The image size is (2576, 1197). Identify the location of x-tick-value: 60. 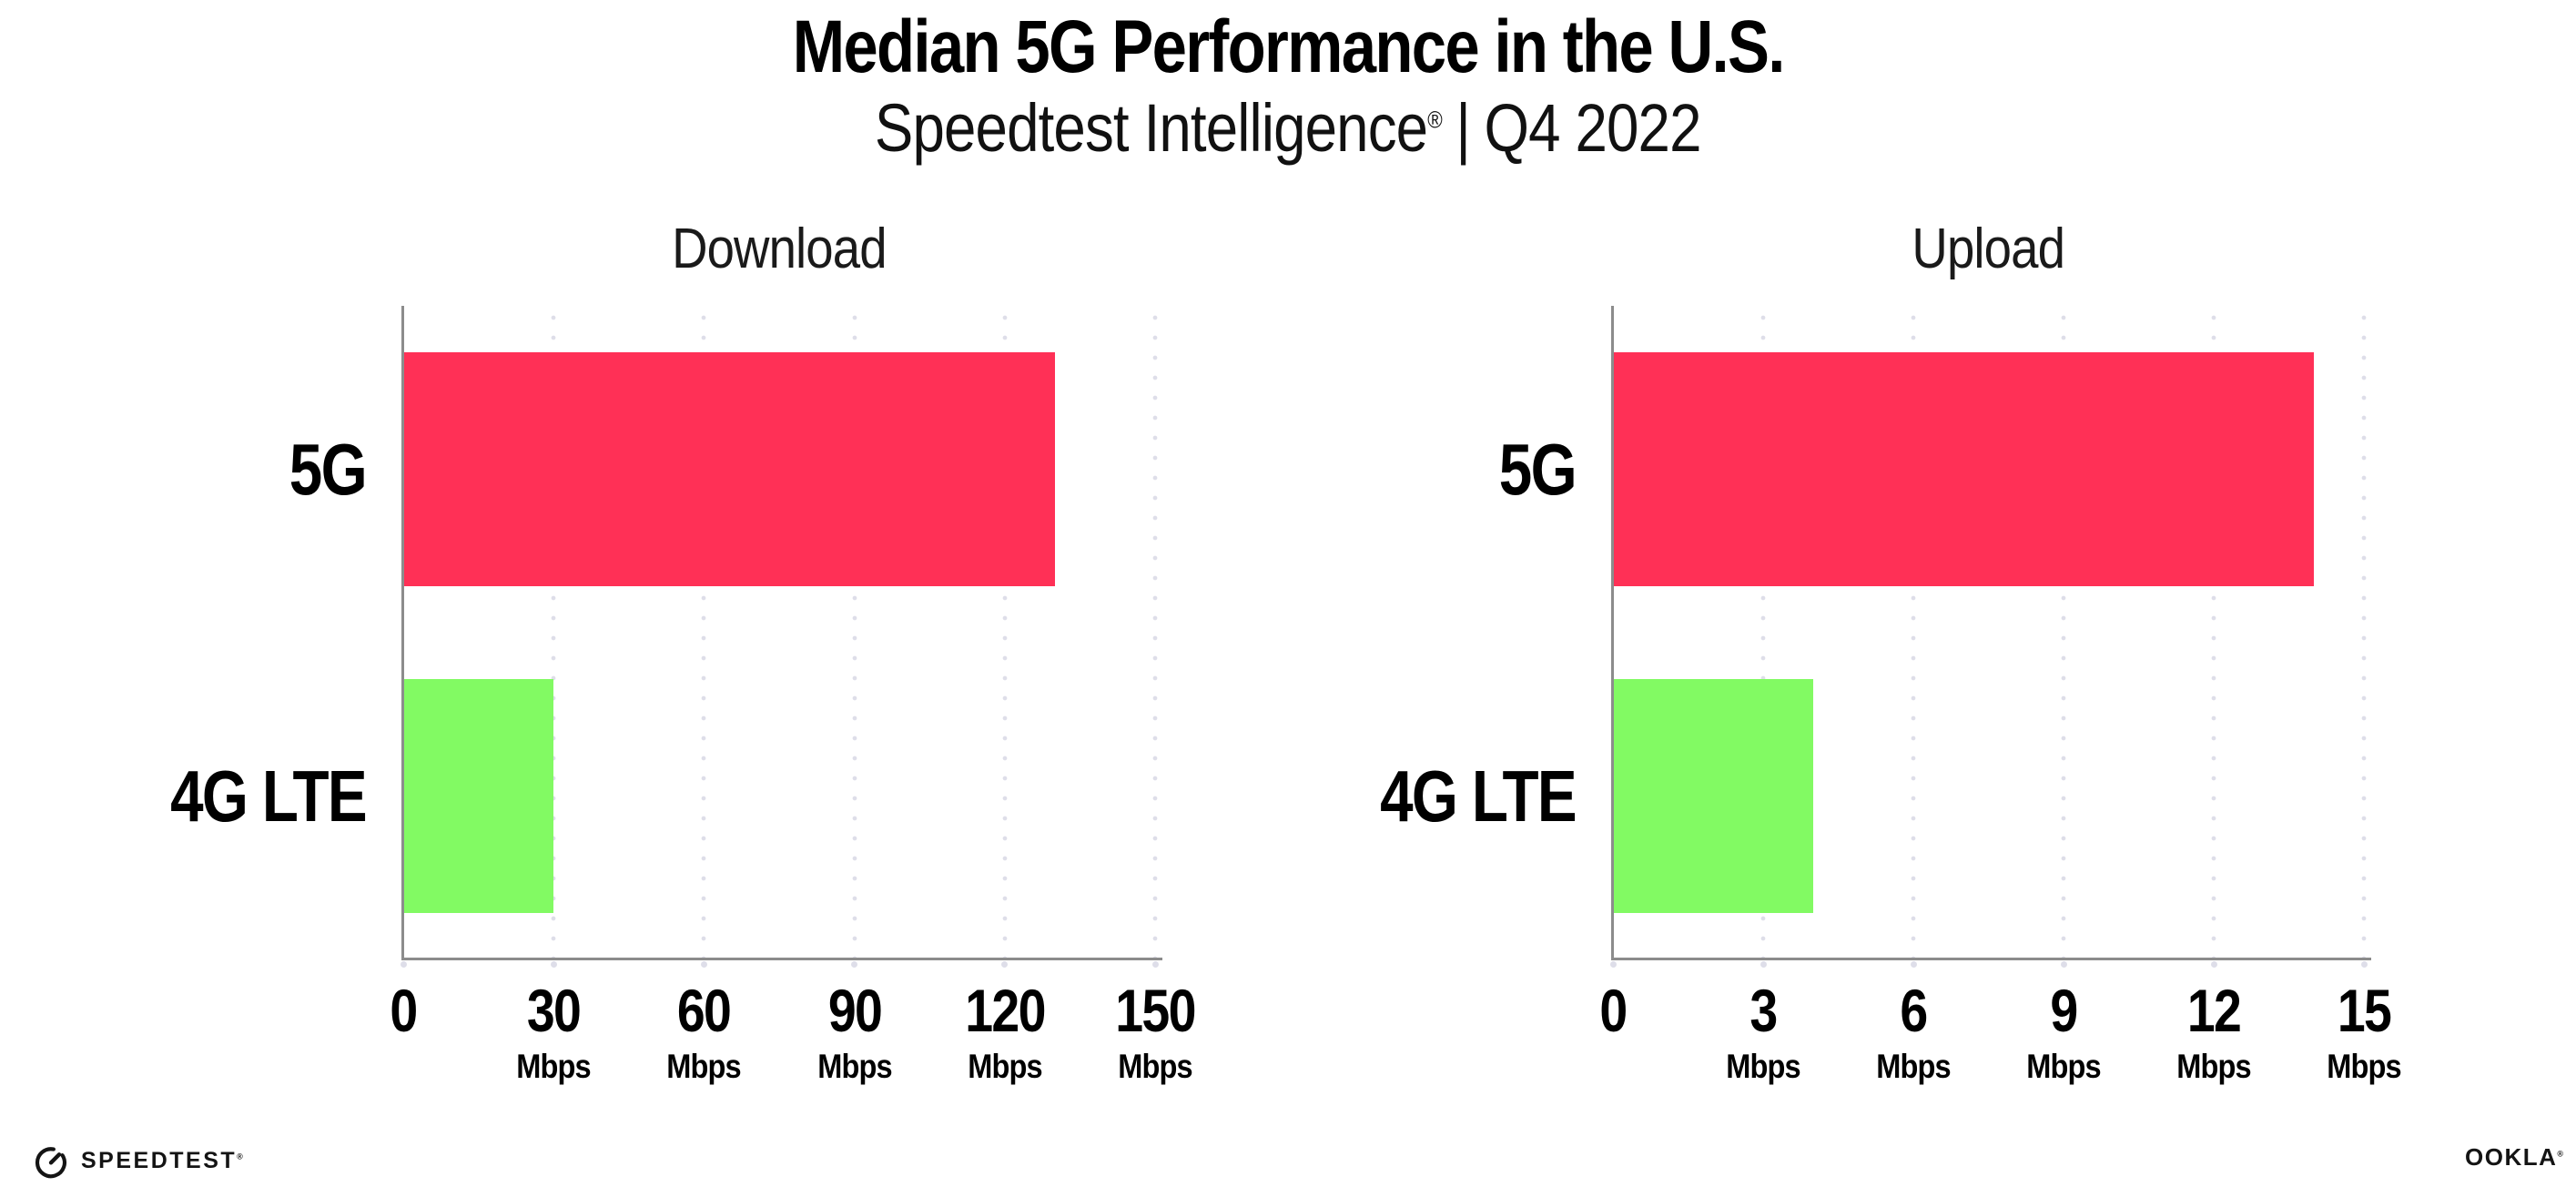
(704, 1011).